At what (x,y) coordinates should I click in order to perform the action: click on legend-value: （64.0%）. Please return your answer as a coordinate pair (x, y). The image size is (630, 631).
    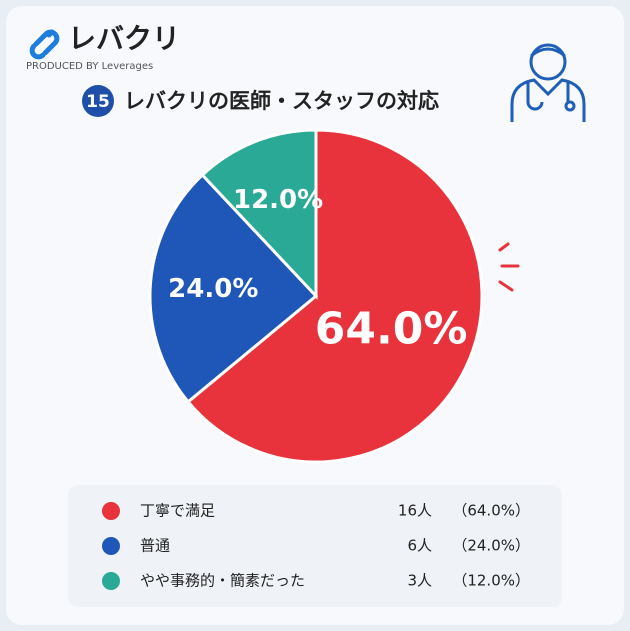
    Looking at the image, I should click on (491, 511).